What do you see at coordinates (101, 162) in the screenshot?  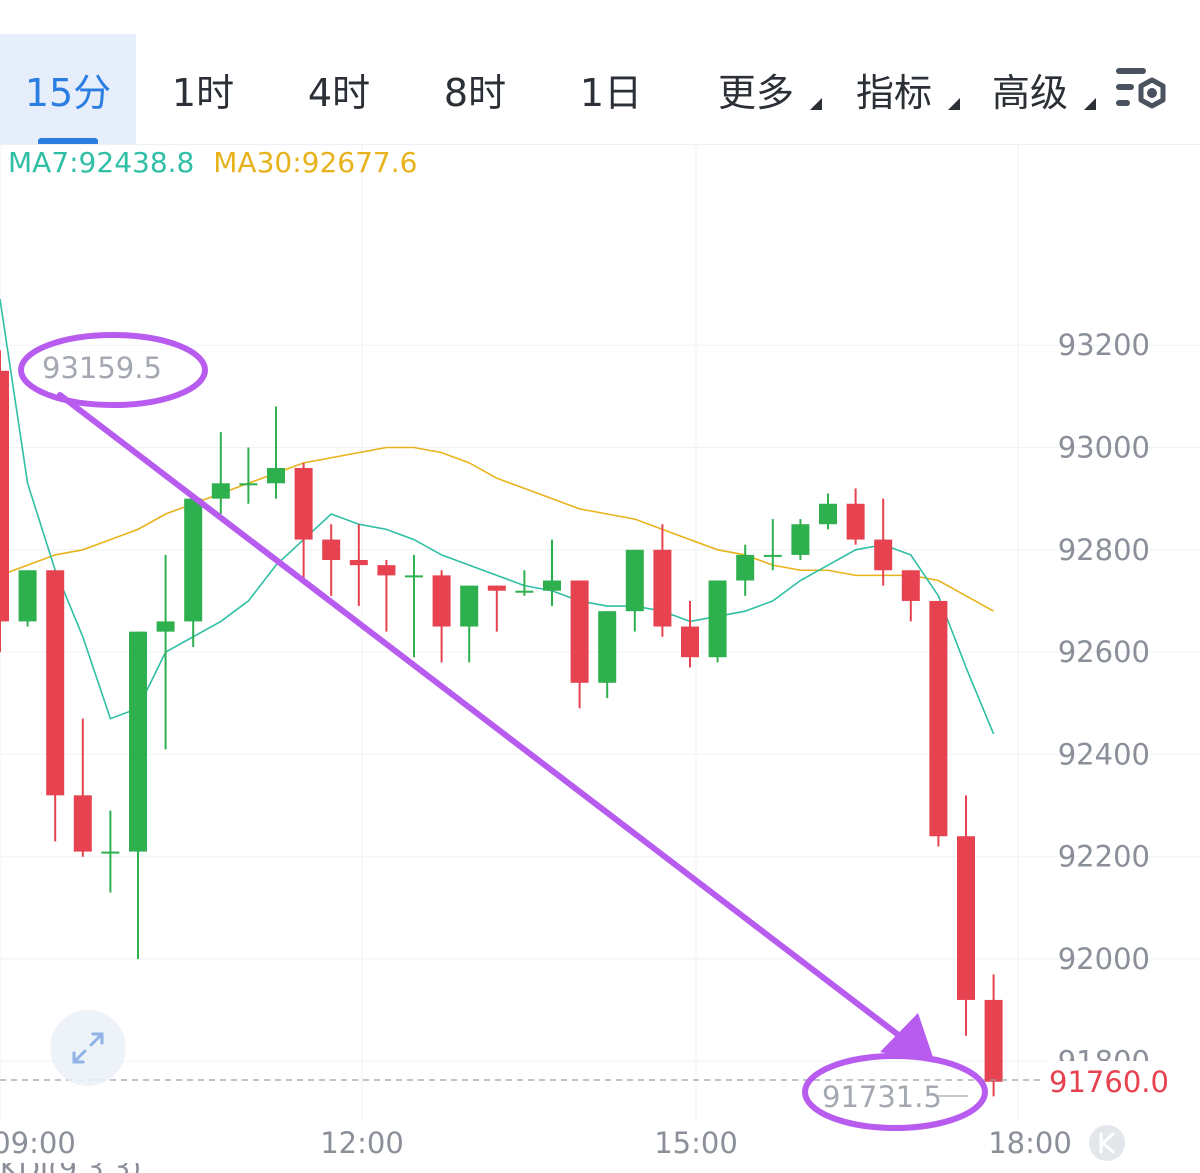 I see `ma7-value: MA7:92438.8` at bounding box center [101, 162].